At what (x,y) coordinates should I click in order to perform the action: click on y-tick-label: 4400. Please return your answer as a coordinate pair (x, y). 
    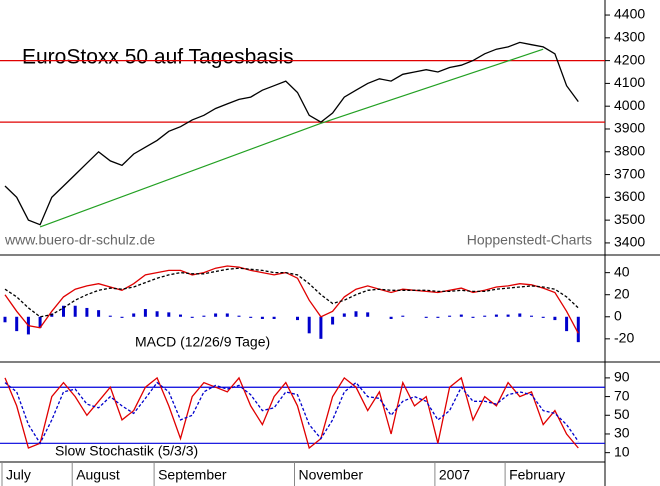
    Looking at the image, I should click on (629, 14).